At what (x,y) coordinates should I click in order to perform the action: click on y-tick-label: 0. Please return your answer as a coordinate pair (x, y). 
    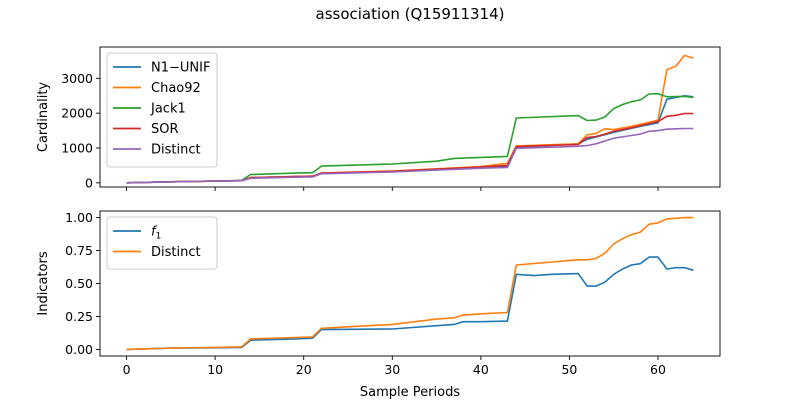
    Looking at the image, I should click on (89, 182).